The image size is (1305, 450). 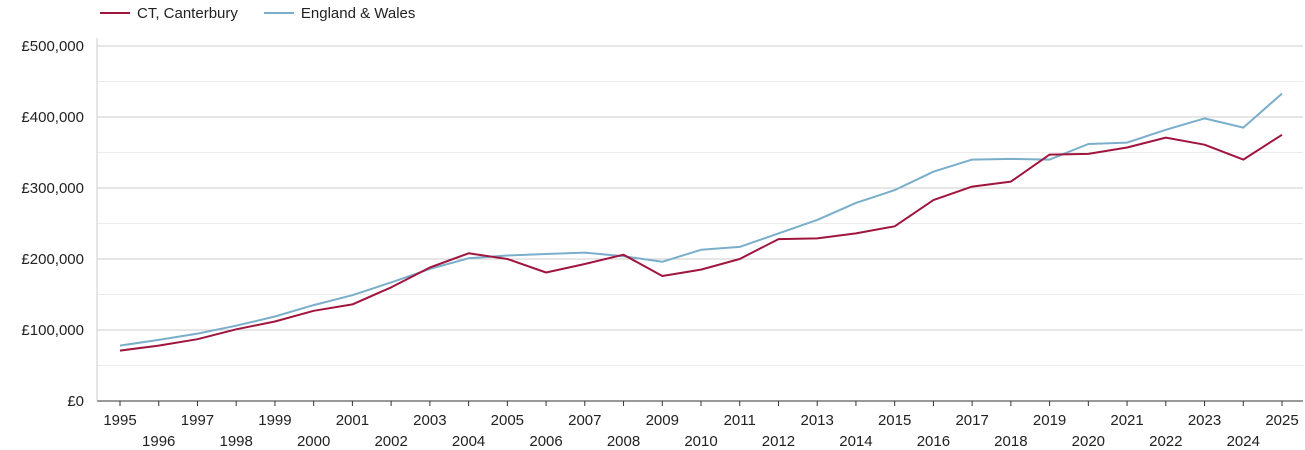 I want to click on legend-swatch-canterbury, so click(x=115, y=13).